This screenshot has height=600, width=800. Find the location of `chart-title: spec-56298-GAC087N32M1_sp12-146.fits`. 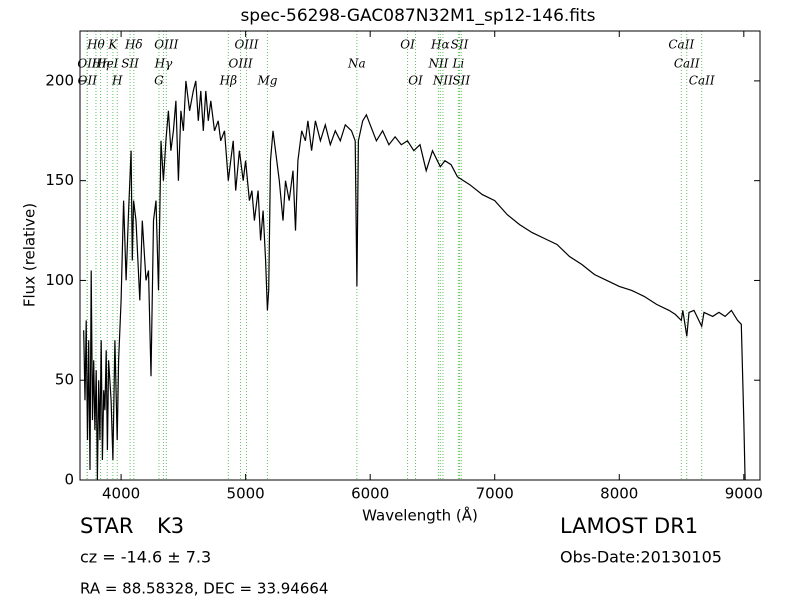

chart-title: spec-56298-GAC087N32M1_sp12-146.fits is located at coordinates (417, 16).